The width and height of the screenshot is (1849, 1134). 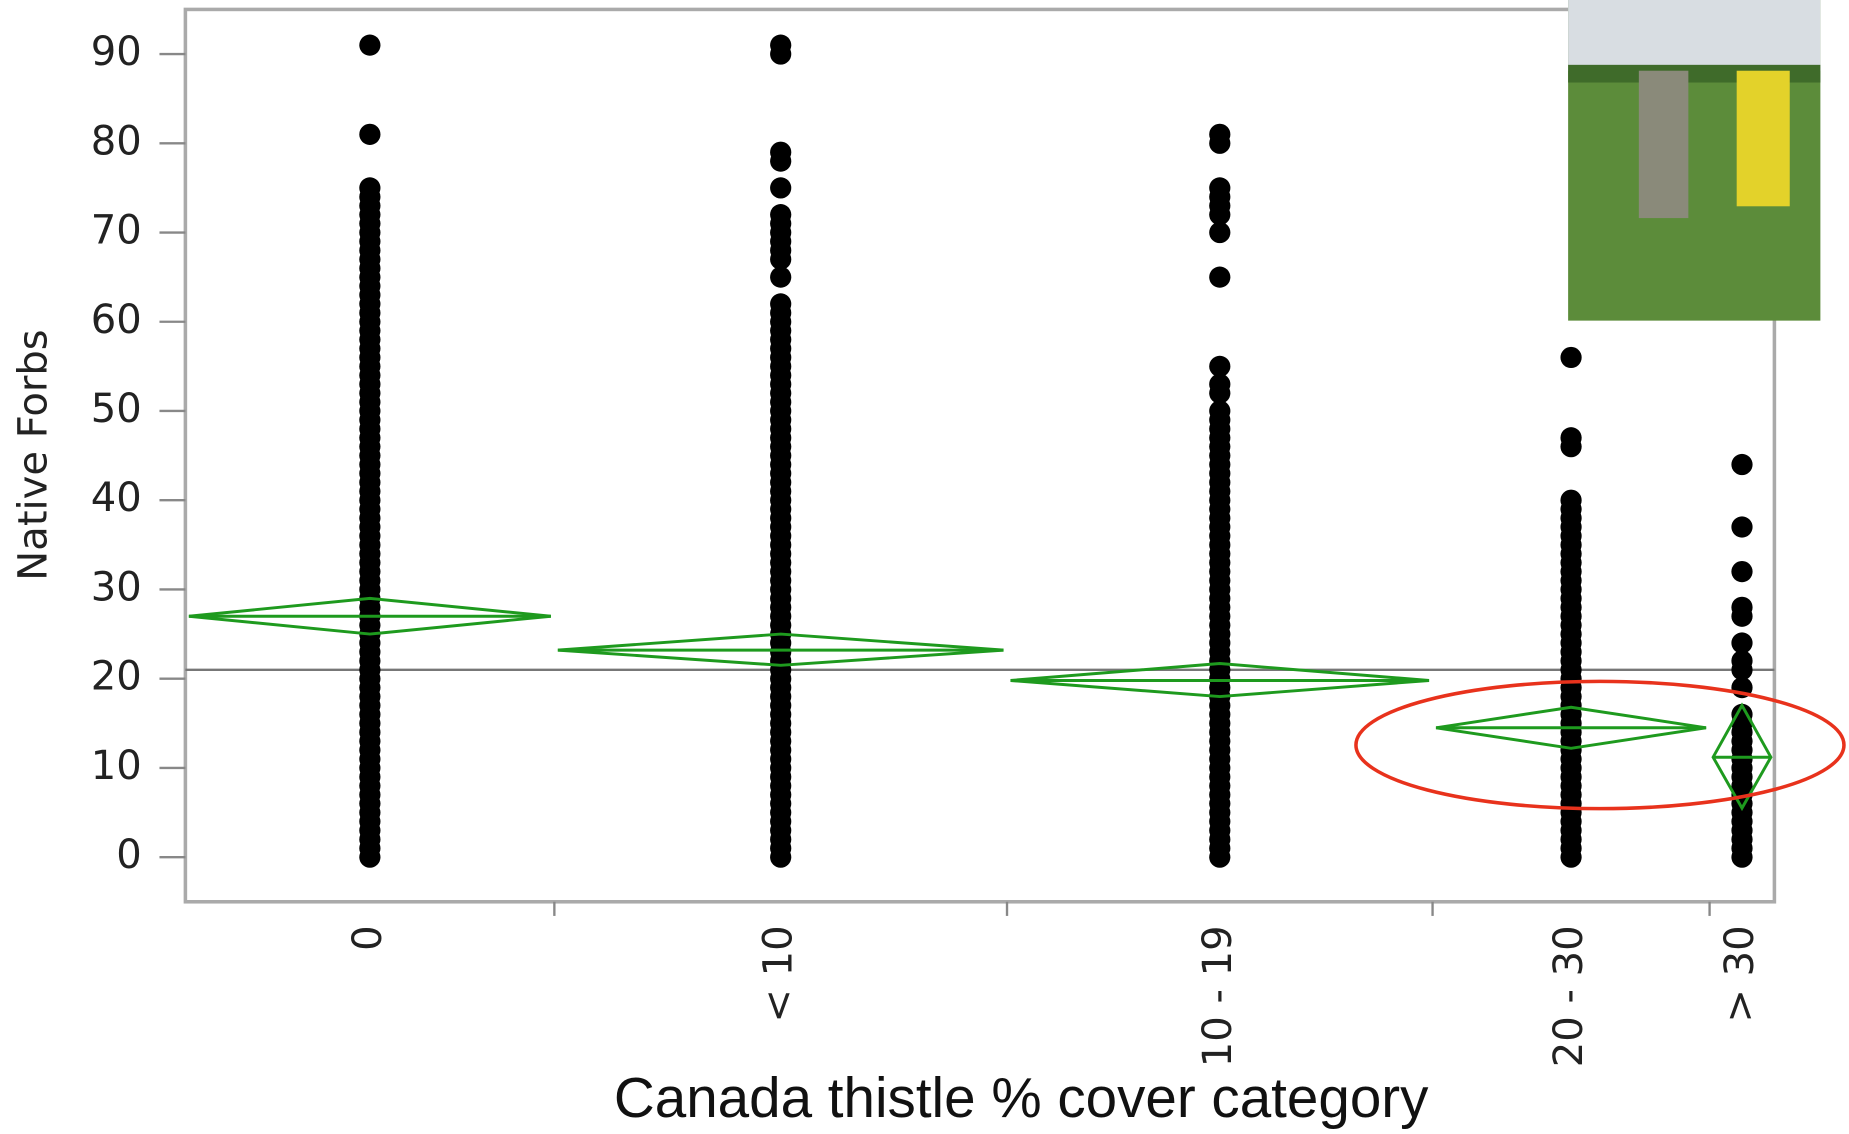 What do you see at coordinates (116, 320) in the screenshot?
I see `y-tick-label: 60` at bounding box center [116, 320].